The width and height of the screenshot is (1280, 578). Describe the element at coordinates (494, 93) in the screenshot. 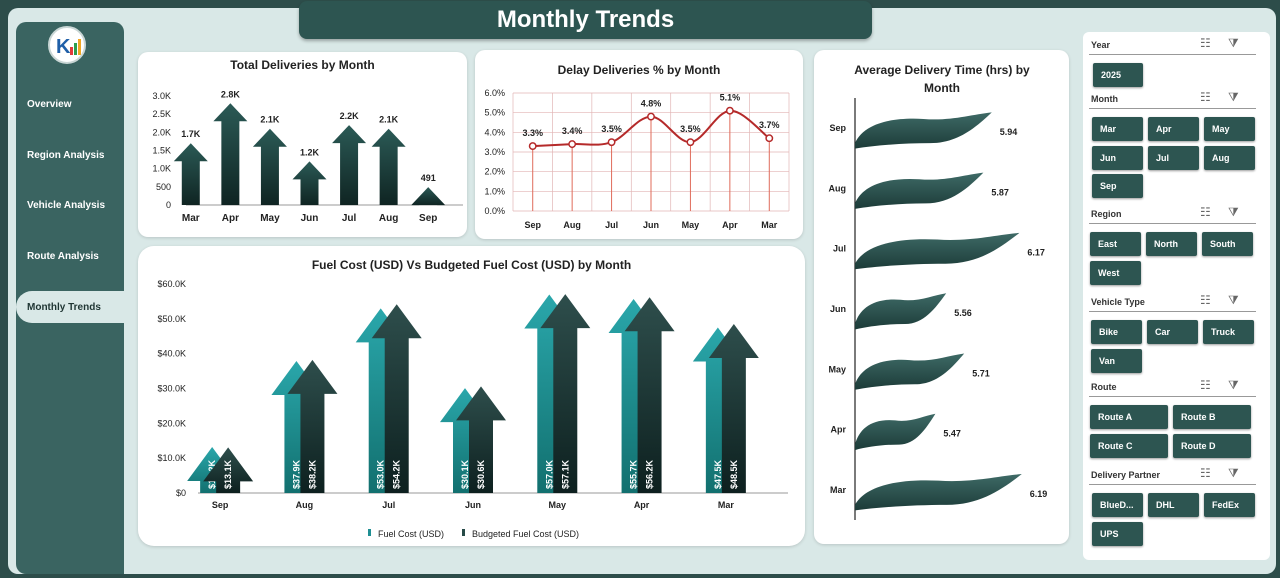

I see `y-tick-label: 6.0%` at that location.